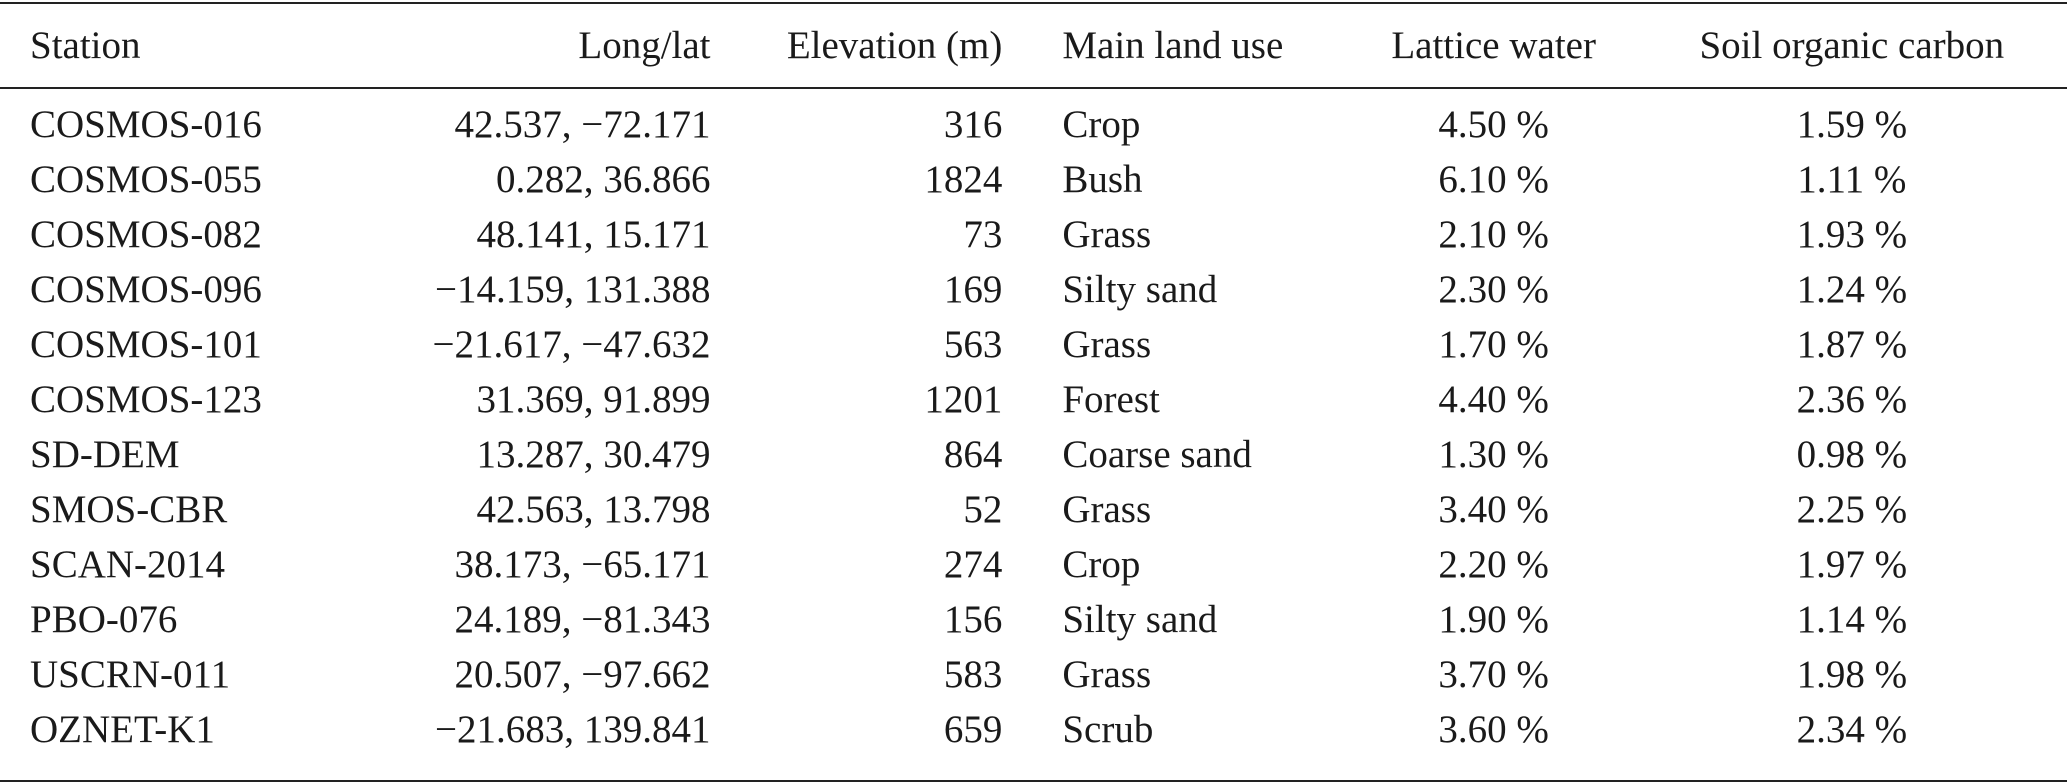  What do you see at coordinates (128, 564) in the screenshot?
I see `cell-station: SCAN-2014` at bounding box center [128, 564].